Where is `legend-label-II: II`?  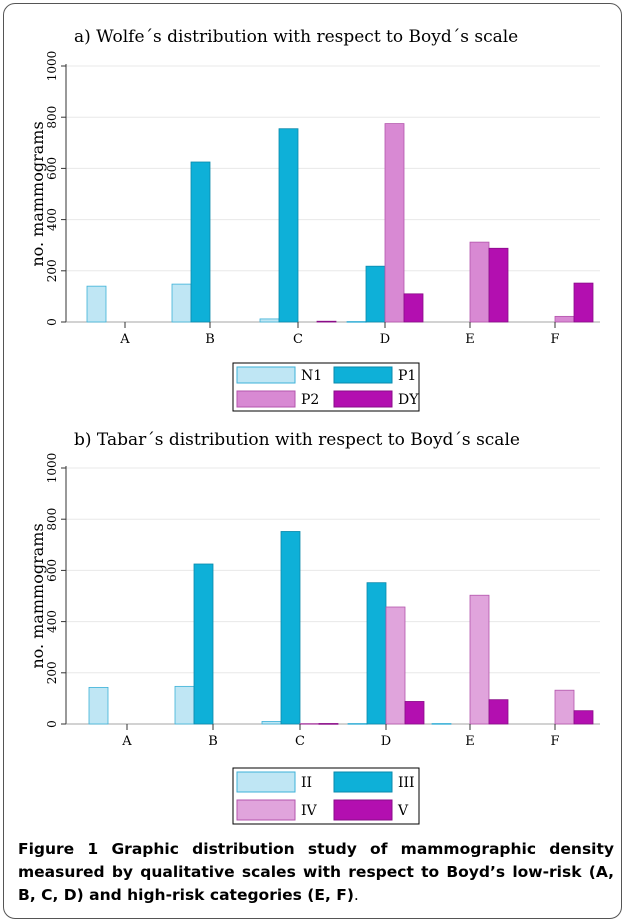
legend-label-II: II is located at coordinates (306, 783).